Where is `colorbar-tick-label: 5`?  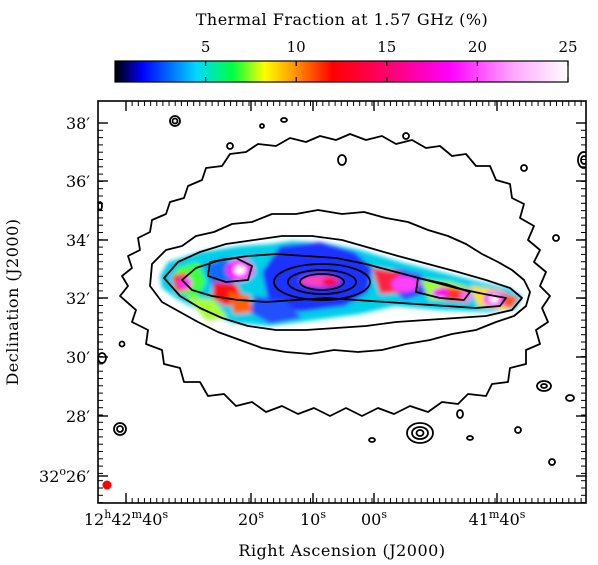 colorbar-tick-label: 5 is located at coordinates (206, 47).